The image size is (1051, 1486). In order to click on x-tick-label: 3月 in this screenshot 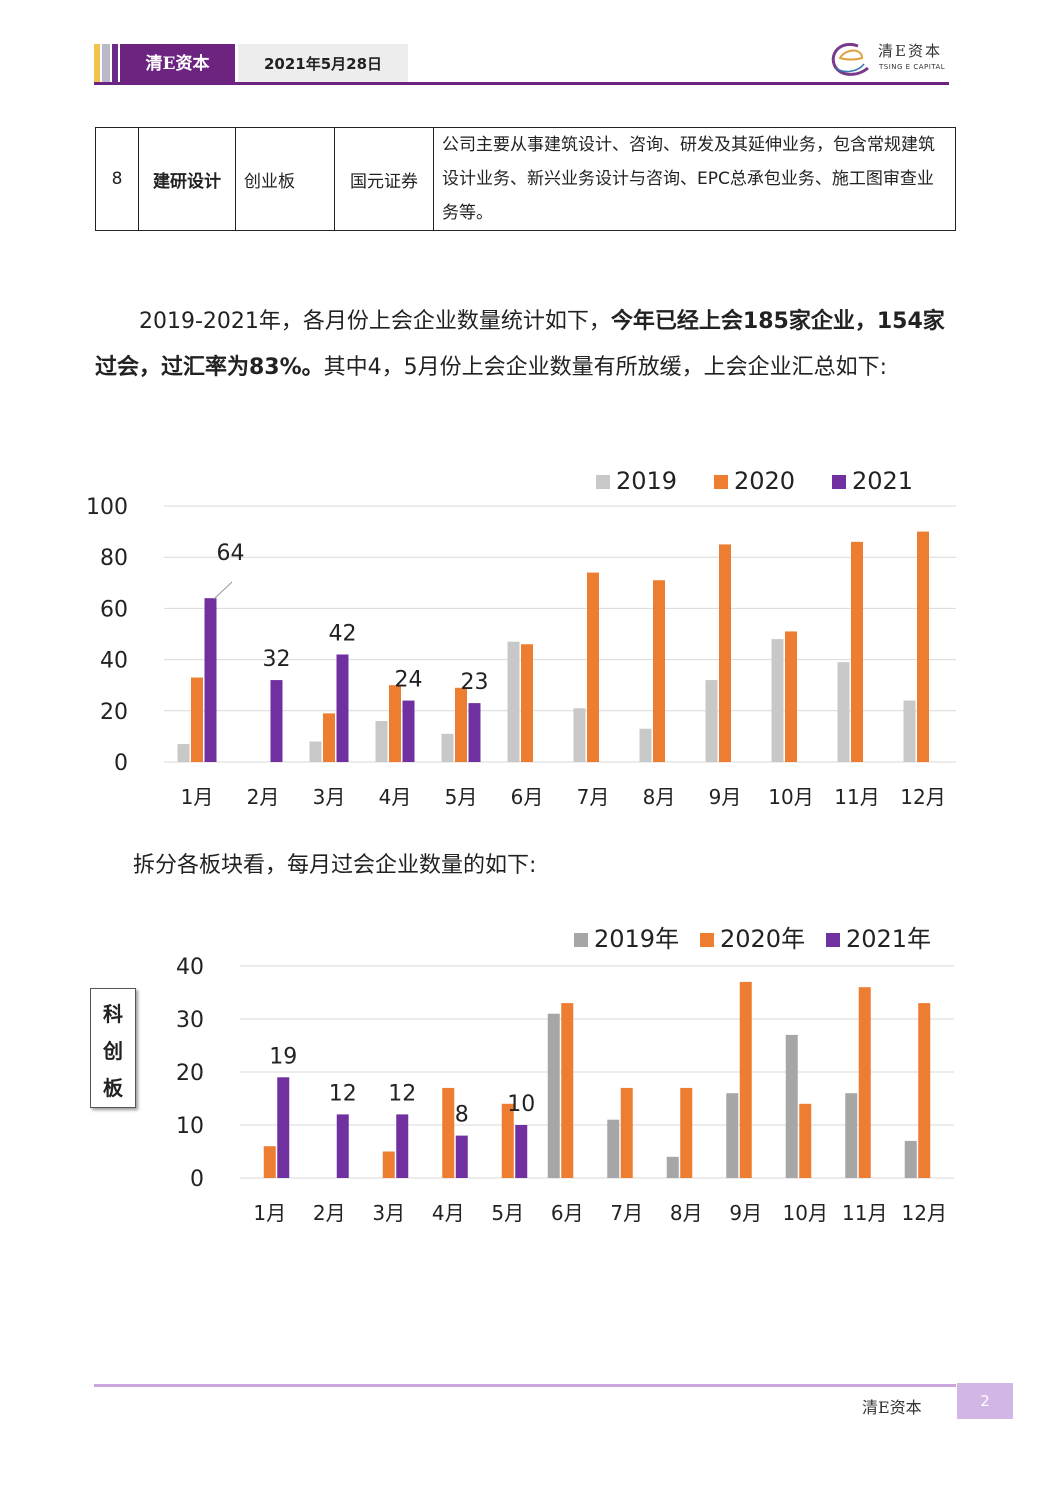, I will do `click(329, 797)`.